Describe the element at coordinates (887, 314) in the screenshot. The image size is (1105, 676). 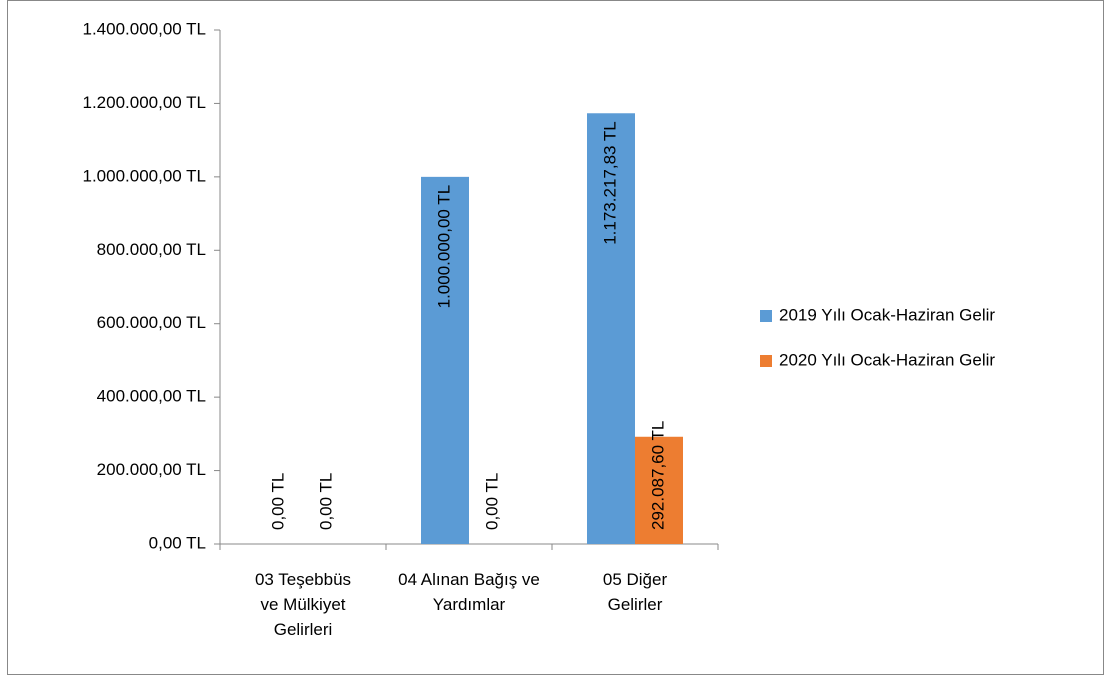
I see `legend-label: 2019 Yılı Ocak-Haziran Gelir` at that location.